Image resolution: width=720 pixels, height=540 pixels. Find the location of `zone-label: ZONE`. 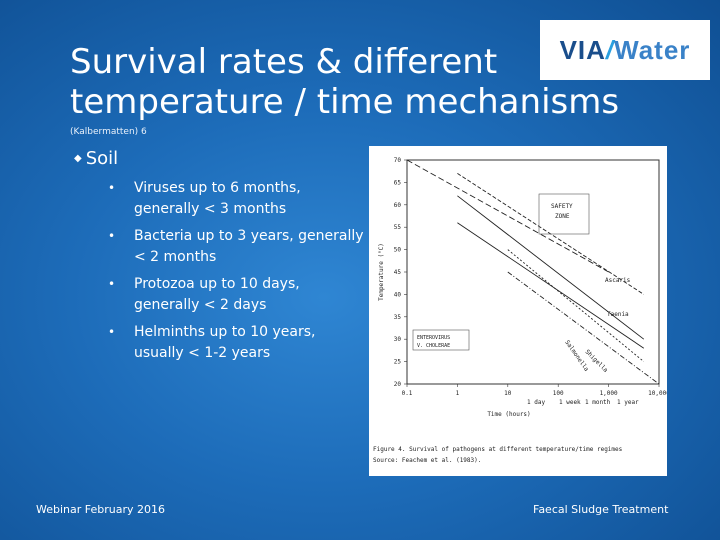

zone-label: ZONE is located at coordinates (562, 216).